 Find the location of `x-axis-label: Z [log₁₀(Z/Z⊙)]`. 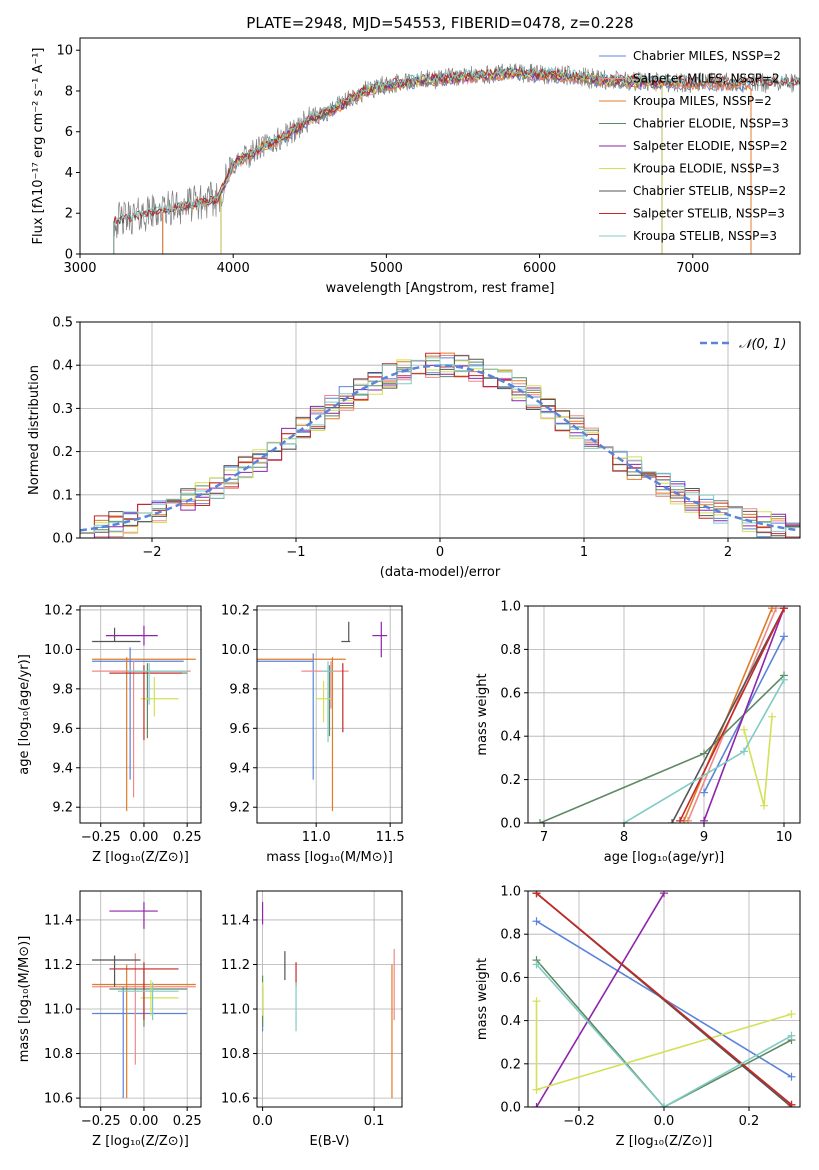

x-axis-label: Z [log₁₀(Z/Z⊙)] is located at coordinates (140, 857).